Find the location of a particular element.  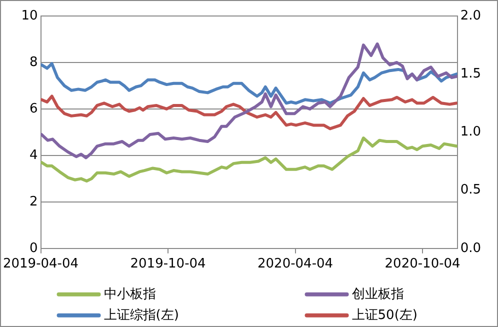

y2-tick-label: 2.0 is located at coordinates (471, 16).